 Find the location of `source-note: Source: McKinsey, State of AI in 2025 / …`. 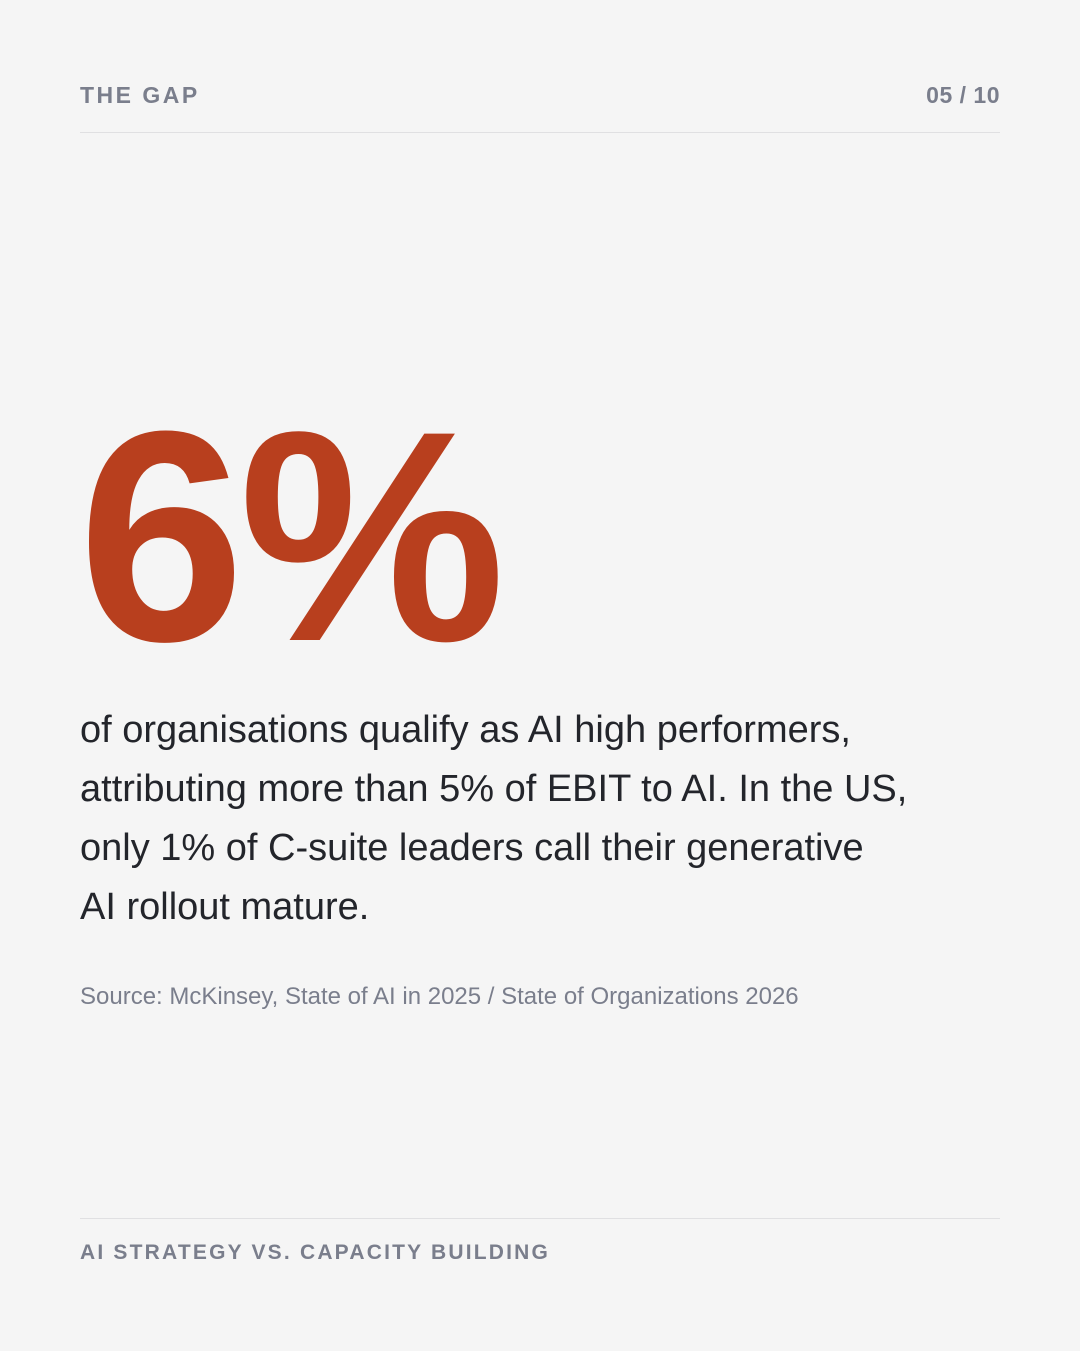

source-note: Source: McKinsey, State of AI in 2025 / … is located at coordinates (439, 996).